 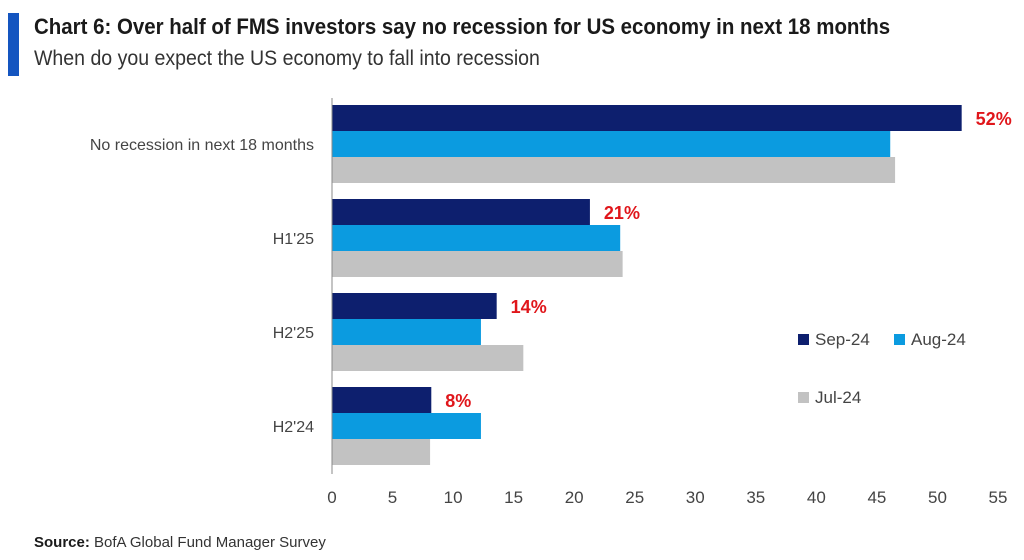 What do you see at coordinates (293, 427) in the screenshot?
I see `category-label: H2'24` at bounding box center [293, 427].